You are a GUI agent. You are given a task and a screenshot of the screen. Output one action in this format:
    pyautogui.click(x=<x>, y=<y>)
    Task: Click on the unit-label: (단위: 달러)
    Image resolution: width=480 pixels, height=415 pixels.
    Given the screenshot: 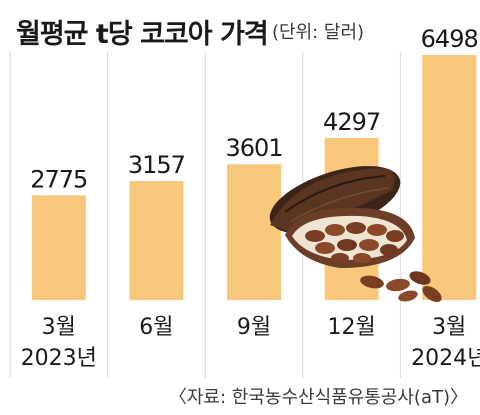 What is the action you would take?
    pyautogui.click(x=318, y=32)
    